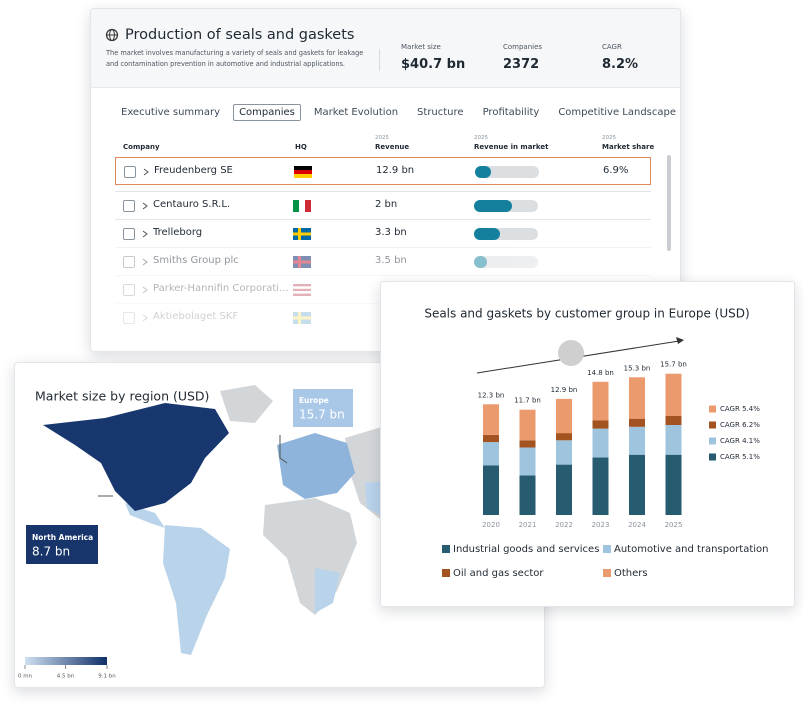 The width and height of the screenshot is (804, 708). Describe the element at coordinates (511, 147) in the screenshot. I see `column-header: Revenue in market` at that location.